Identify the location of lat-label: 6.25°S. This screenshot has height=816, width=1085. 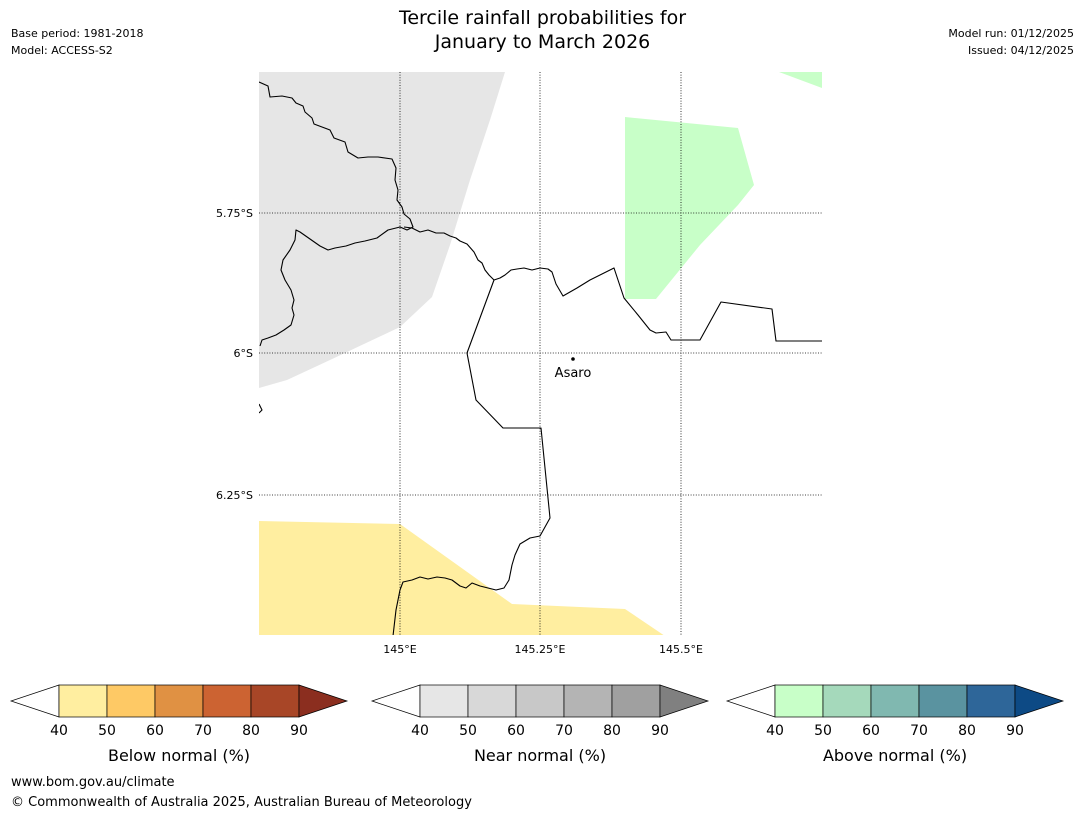
(234, 495).